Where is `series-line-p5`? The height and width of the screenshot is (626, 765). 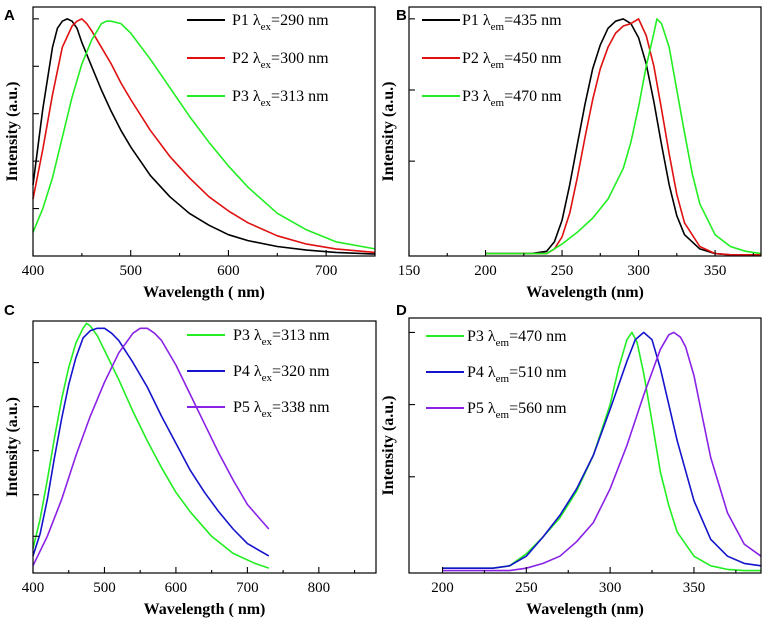
series-line-p5 is located at coordinates (151, 447).